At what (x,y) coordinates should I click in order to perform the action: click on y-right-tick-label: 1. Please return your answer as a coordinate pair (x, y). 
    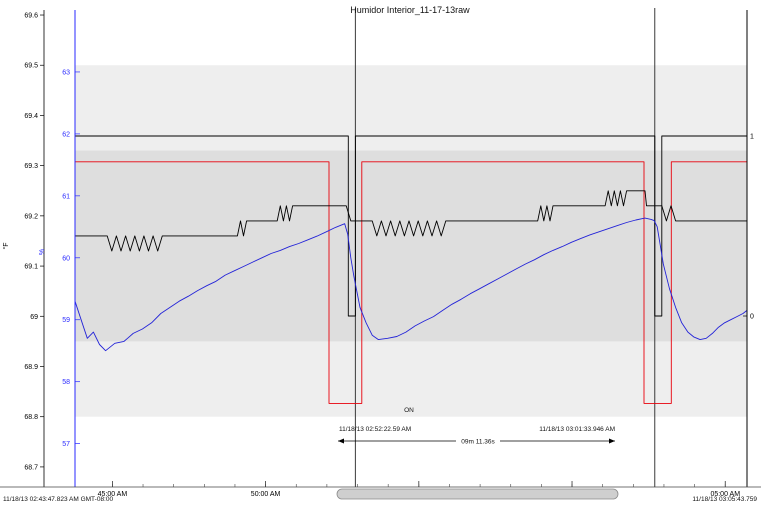
    Looking at the image, I should click on (752, 137).